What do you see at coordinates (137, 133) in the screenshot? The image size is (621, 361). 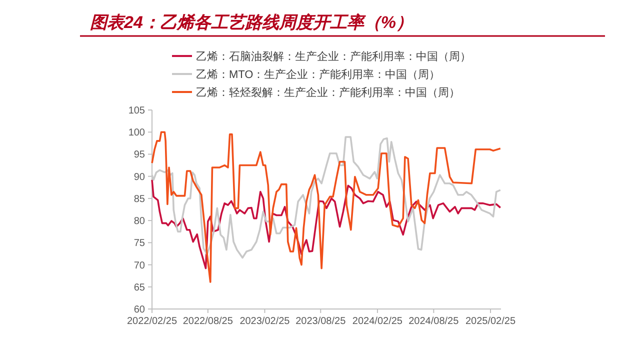 I see `y-tick-label: 100` at bounding box center [137, 133].